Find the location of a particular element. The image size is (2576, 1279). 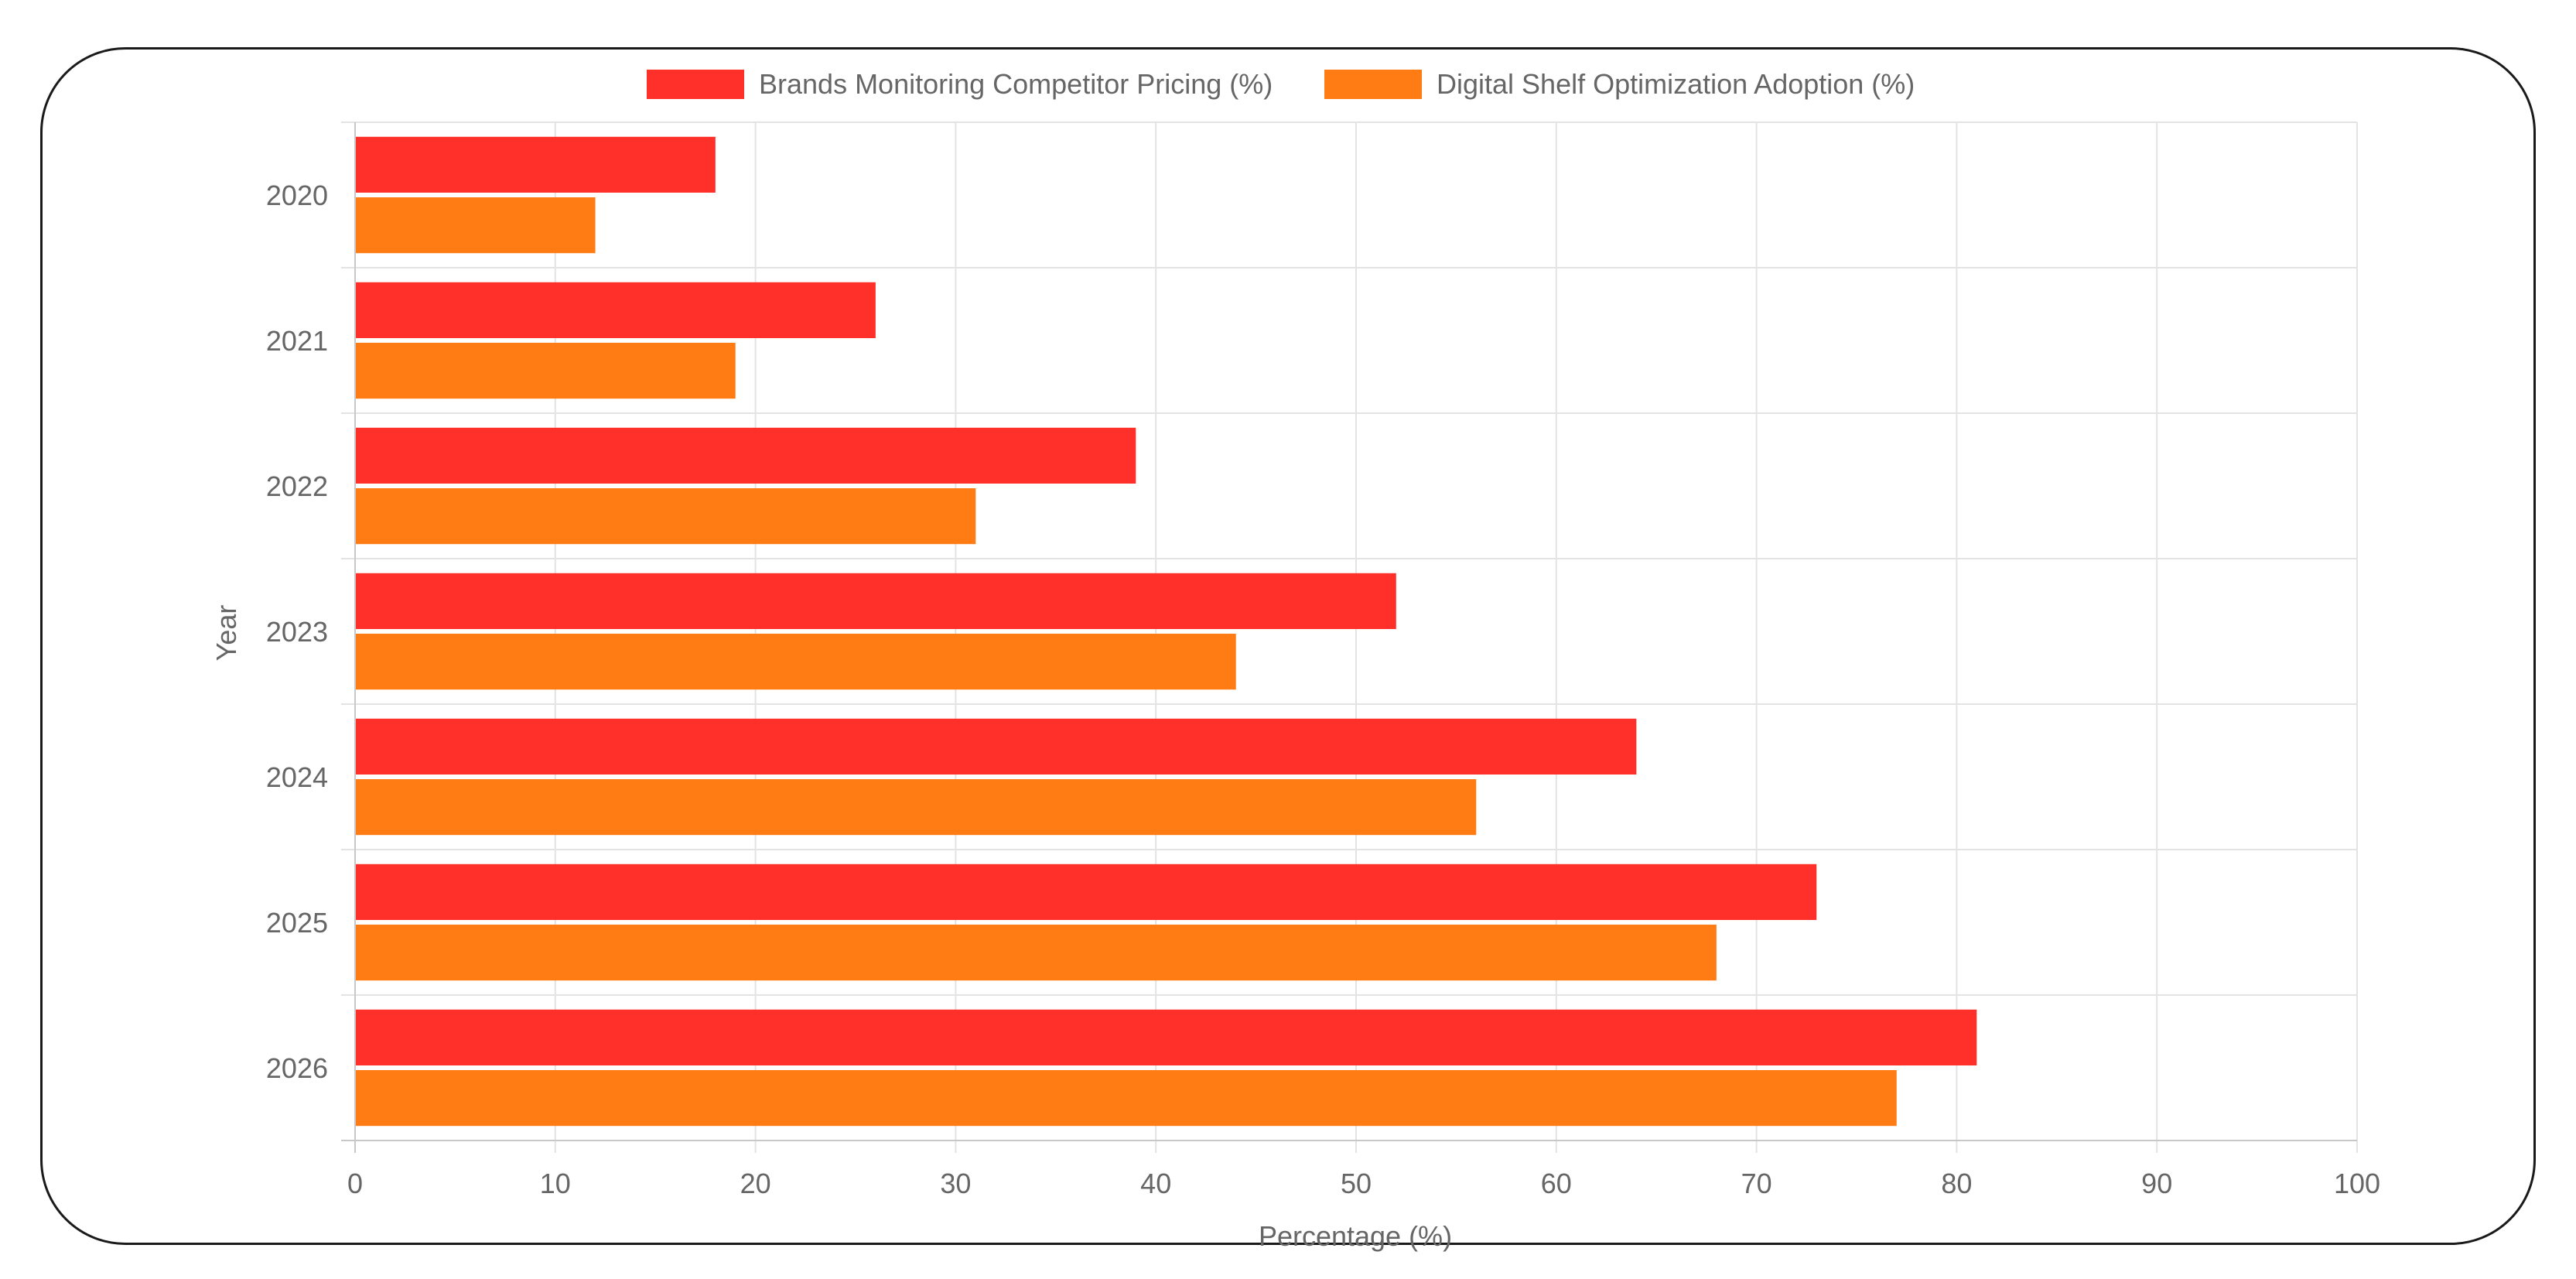

x-tick-label: 40 is located at coordinates (1155, 1183).